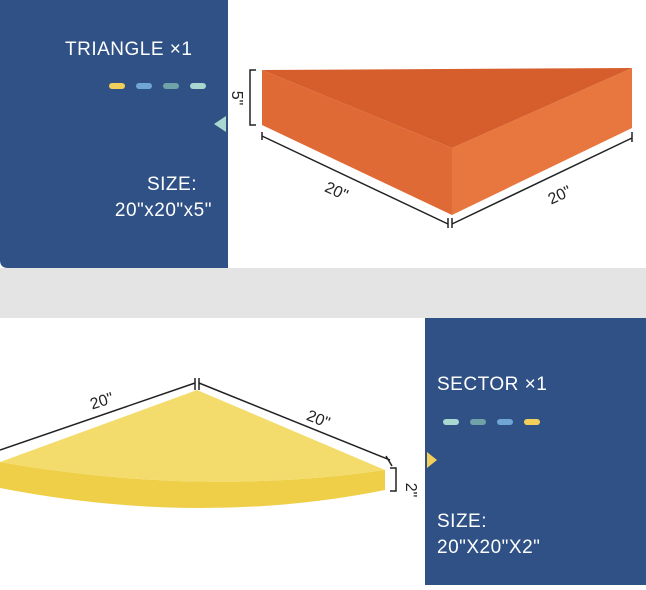  What do you see at coordinates (128, 49) in the screenshot?
I see `title: TRIANGLE ×1` at bounding box center [128, 49].